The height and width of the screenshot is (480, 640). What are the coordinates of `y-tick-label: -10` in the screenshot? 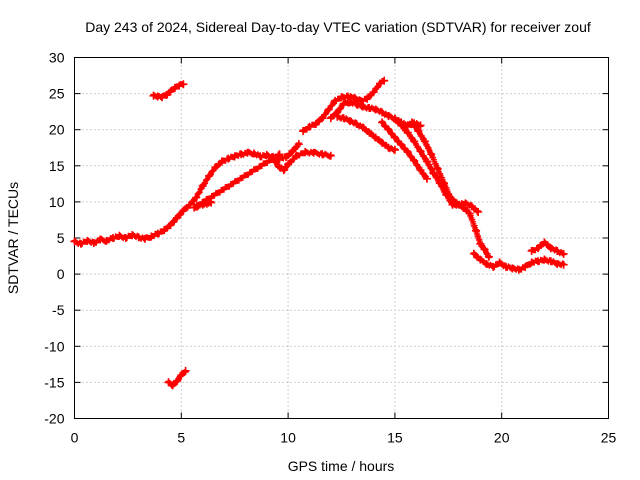 It's located at (54, 346).